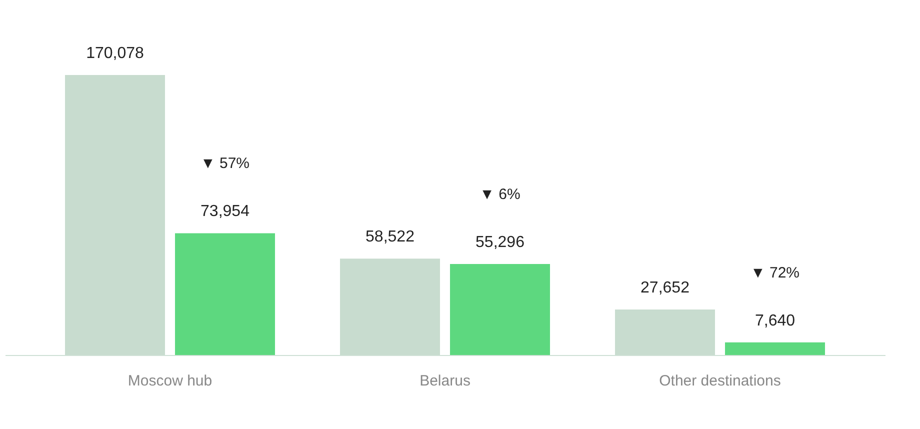 This screenshot has width=920, height=429. Describe the element at coordinates (500, 242) in the screenshot. I see `data-label: 55,296` at that location.